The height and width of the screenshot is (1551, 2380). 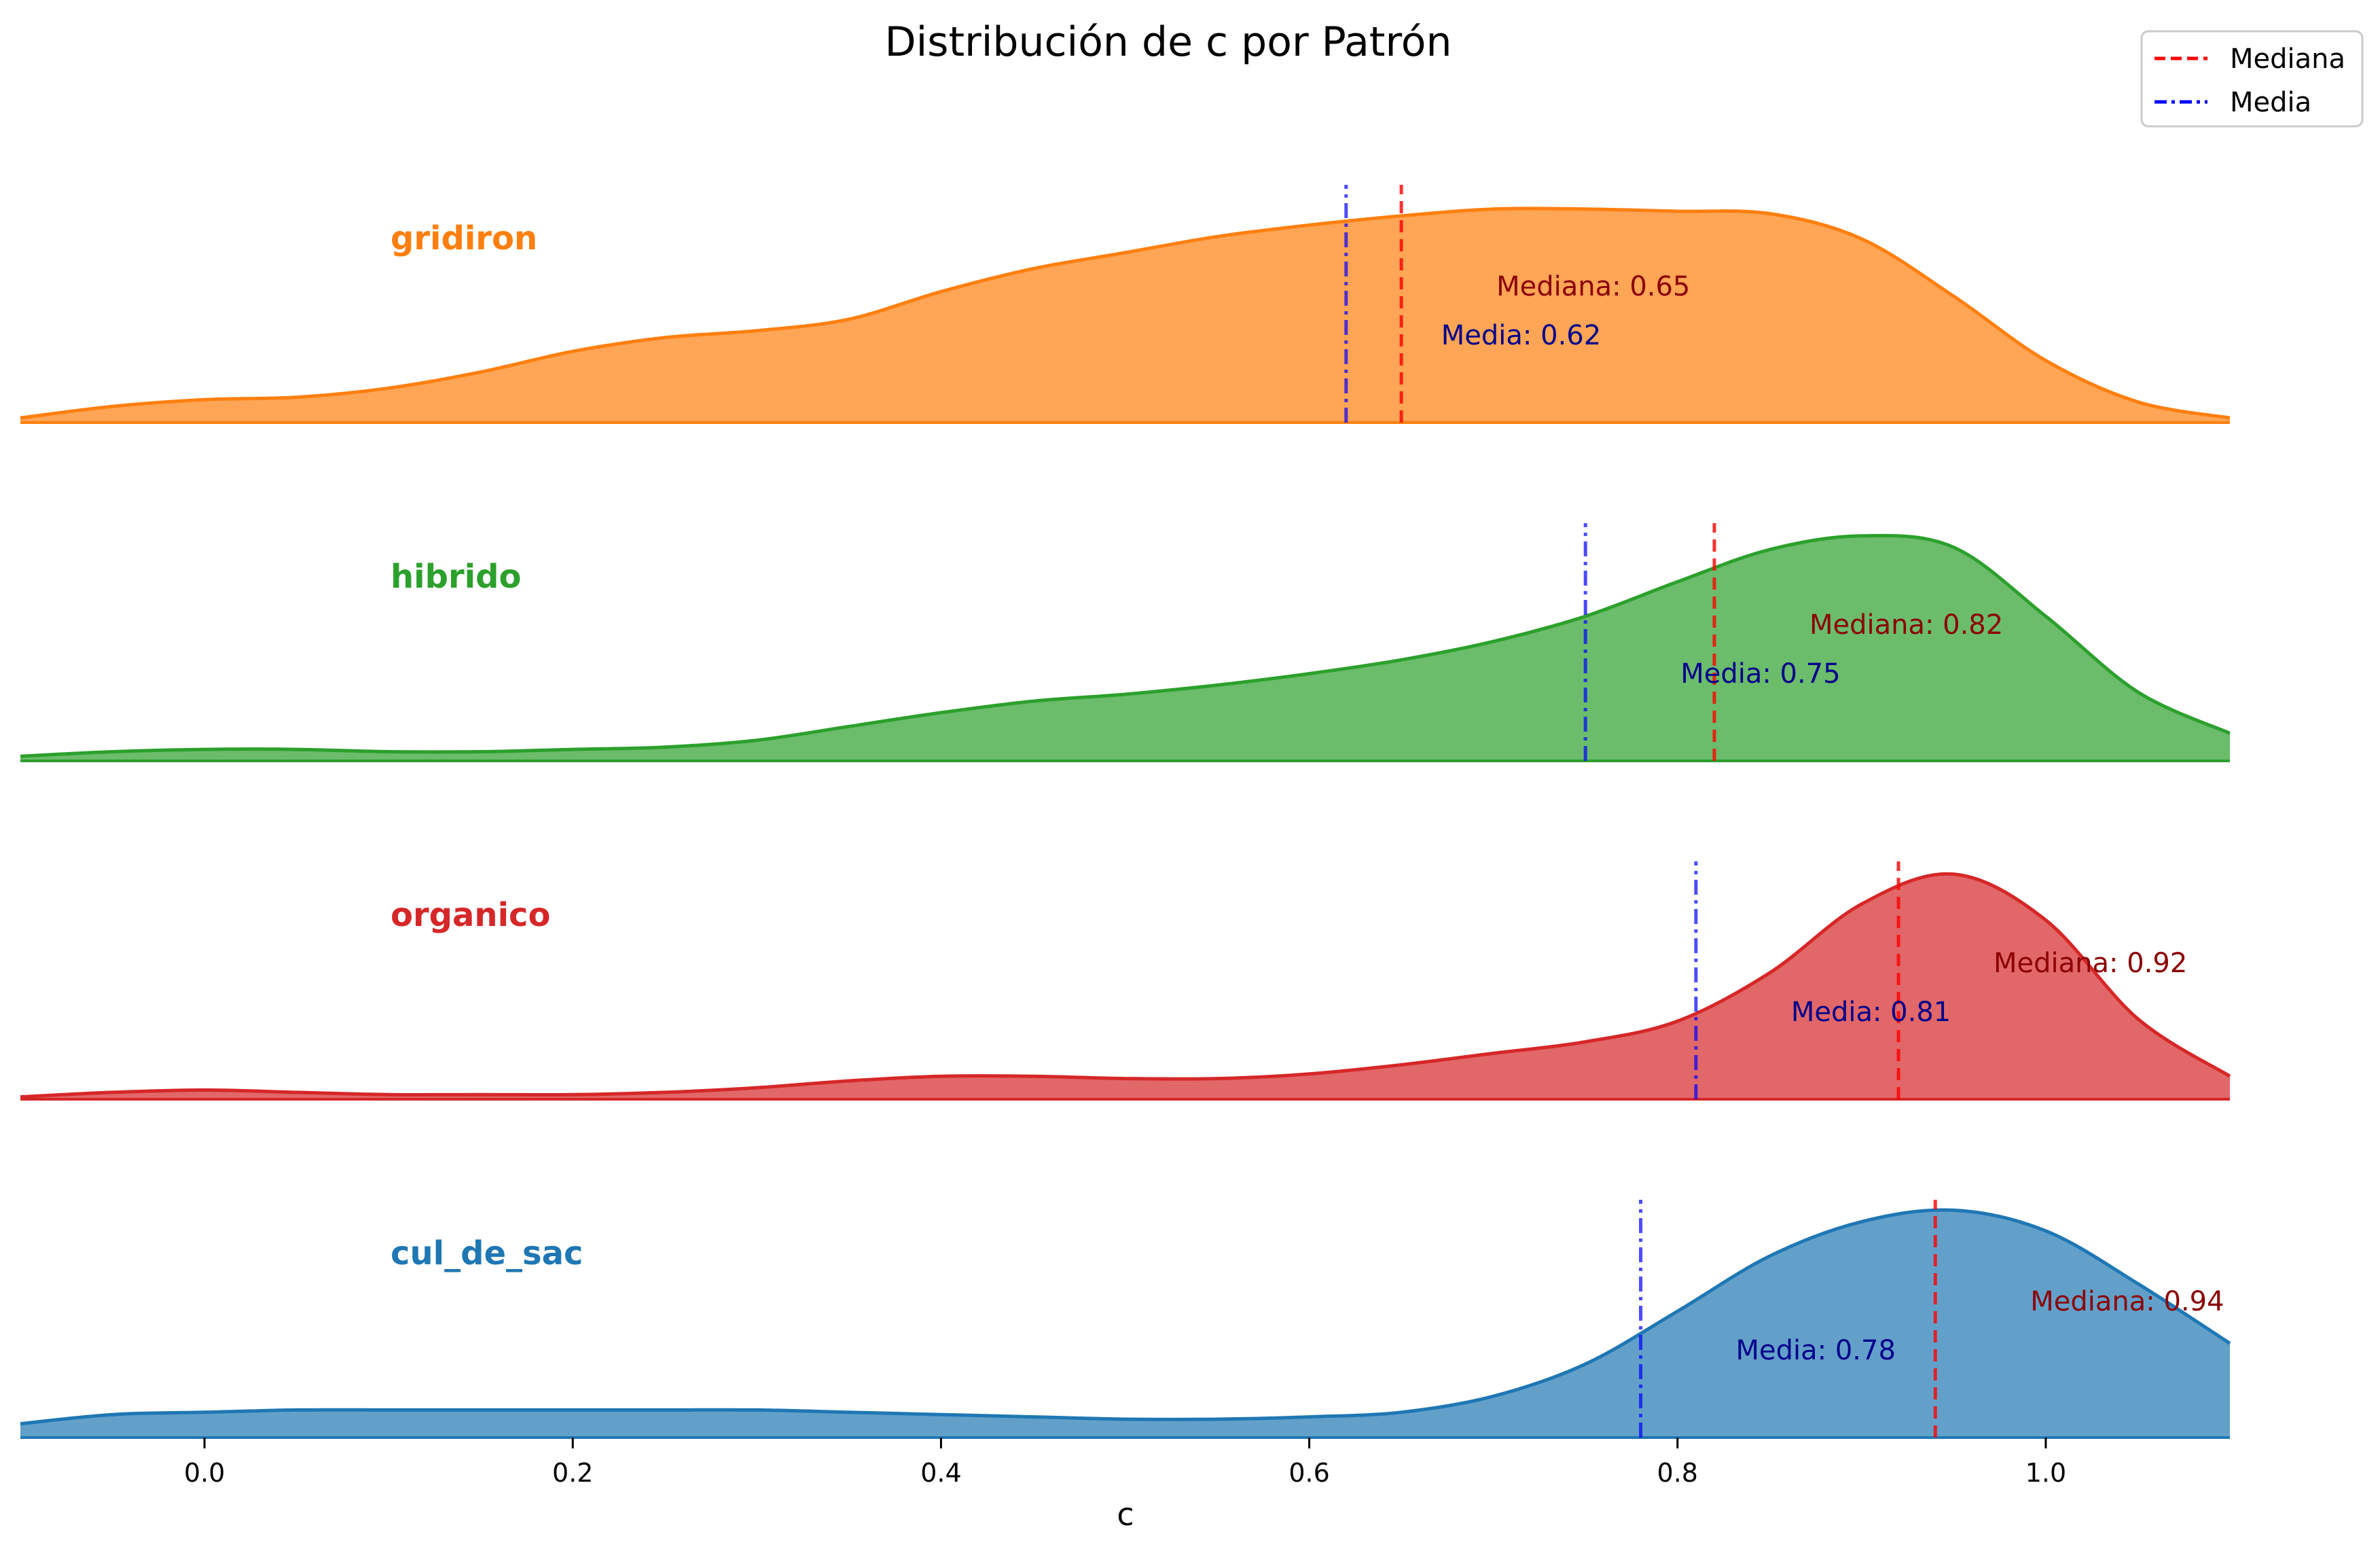 I want to click on median-annotation-organico: Mediana: 0.92, so click(x=2090, y=963).